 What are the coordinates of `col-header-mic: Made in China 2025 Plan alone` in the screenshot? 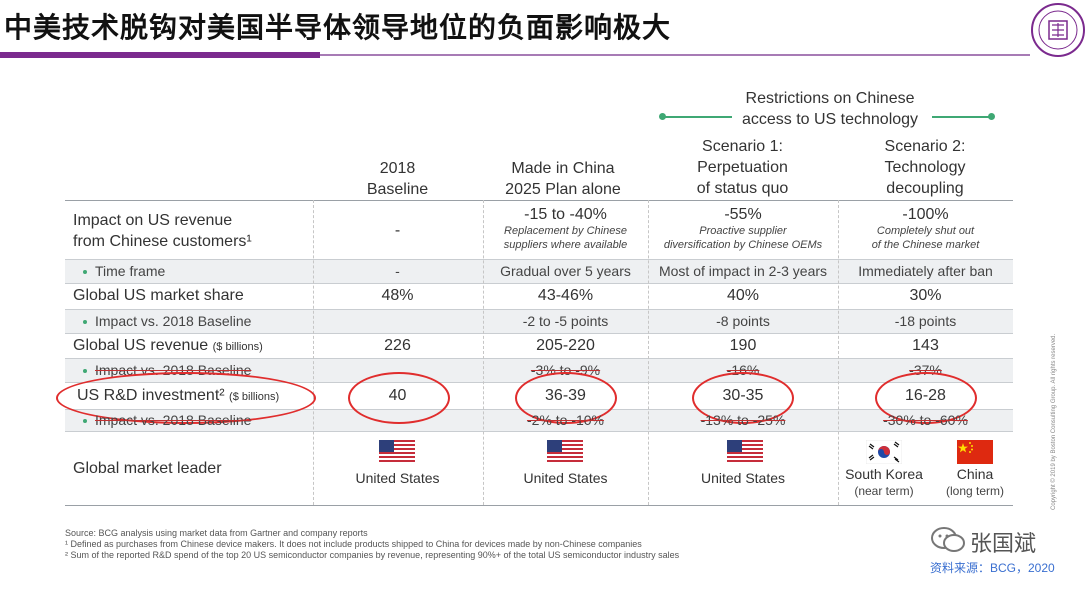 It's located at (563, 179).